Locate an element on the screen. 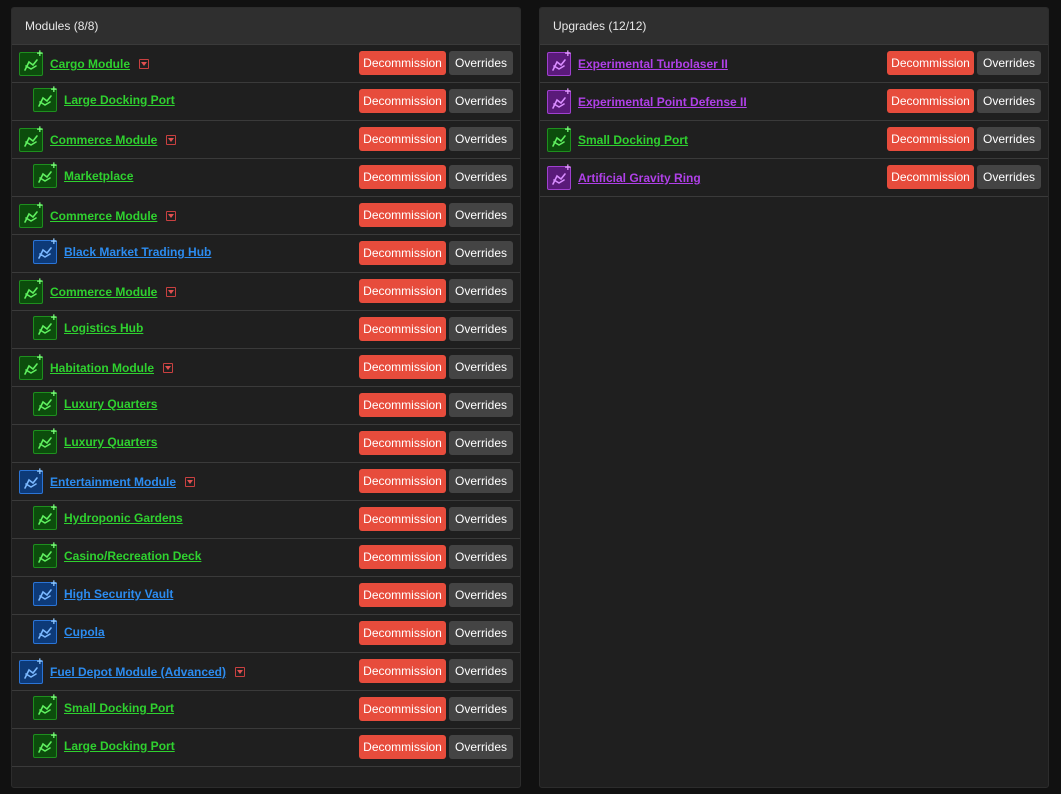  sub-module-row-large-docking-port: + Large Docking Port Decommission Overrides is located at coordinates (266, 748).